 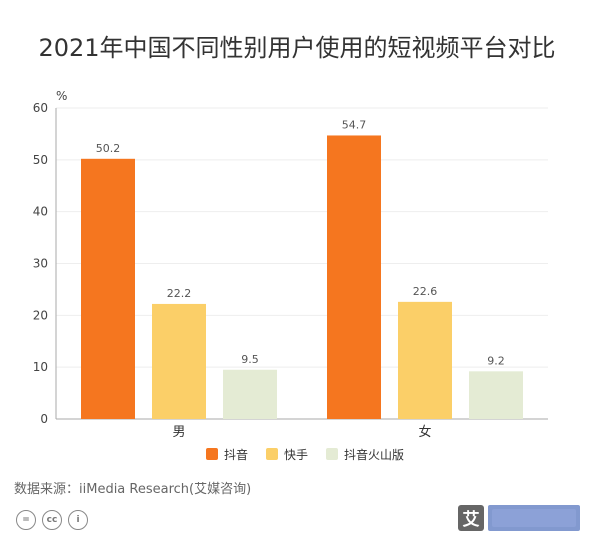 What do you see at coordinates (519, 518) in the screenshot?
I see `watermark-logo: 艾` at bounding box center [519, 518].